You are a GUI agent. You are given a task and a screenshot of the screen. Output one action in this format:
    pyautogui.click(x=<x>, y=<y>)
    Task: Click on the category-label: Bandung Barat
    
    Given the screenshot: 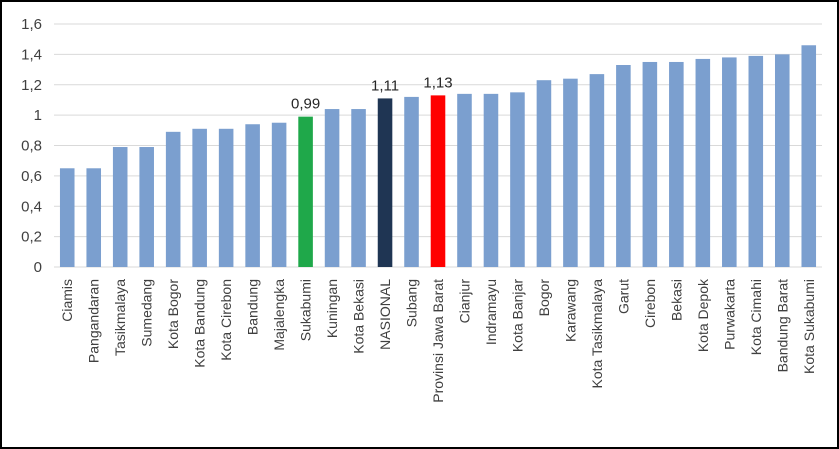 What is the action you would take?
    pyautogui.click(x=782, y=326)
    